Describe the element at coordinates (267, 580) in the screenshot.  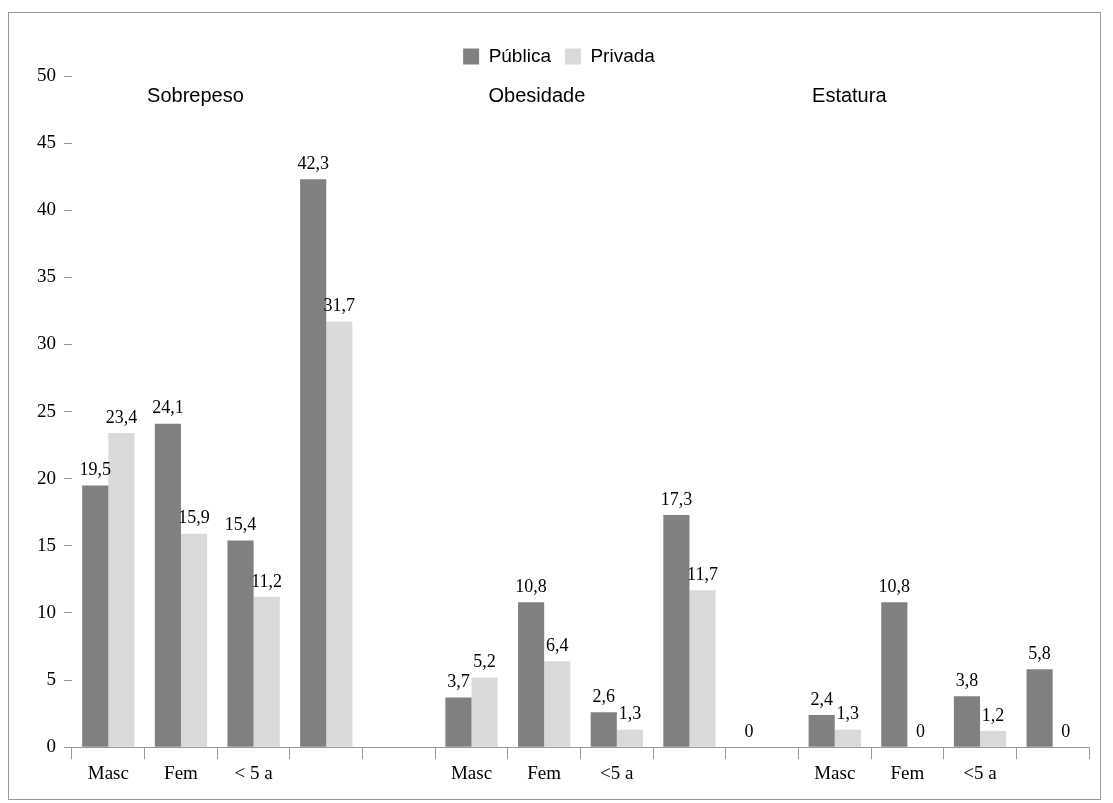
I see `data-label: 11,2` at that location.